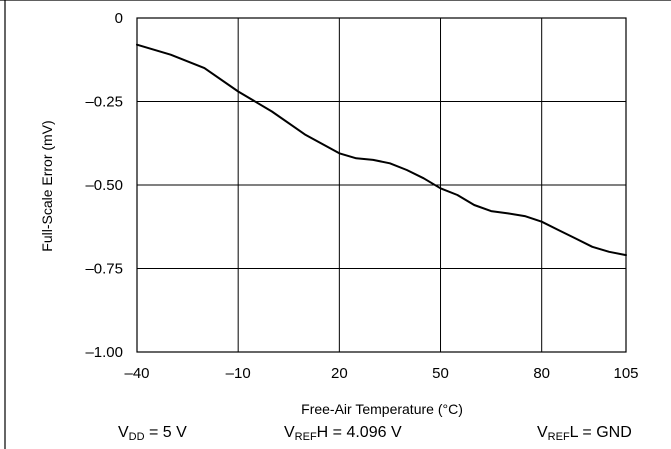  I want to click on y-tick-label: –0.75, so click(104, 269).